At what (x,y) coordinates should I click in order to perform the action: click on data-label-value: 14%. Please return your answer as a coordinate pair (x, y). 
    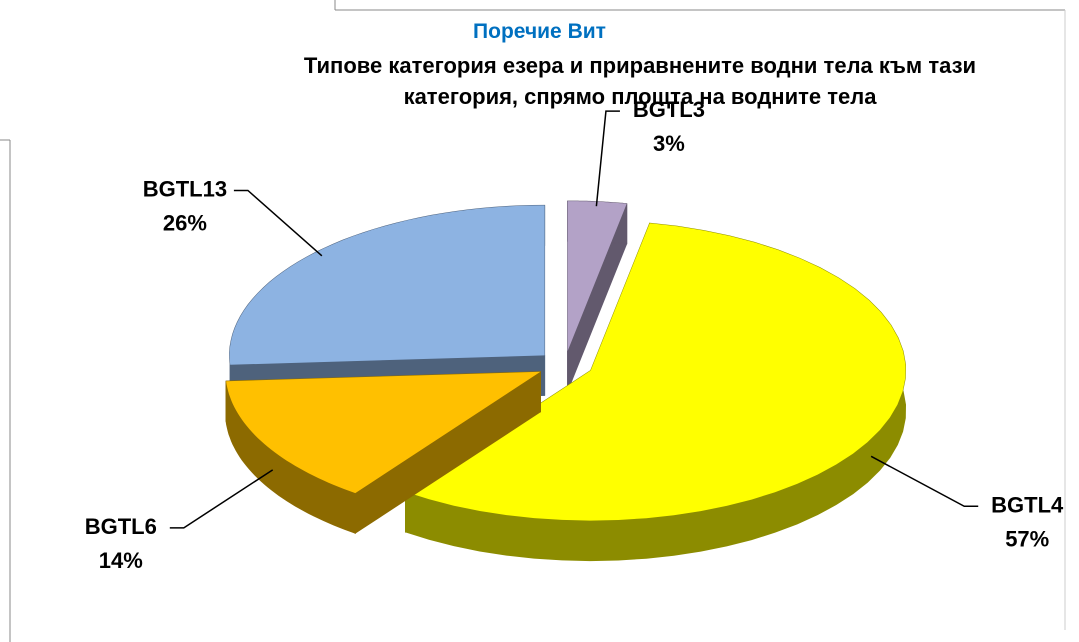
    Looking at the image, I should click on (121, 560).